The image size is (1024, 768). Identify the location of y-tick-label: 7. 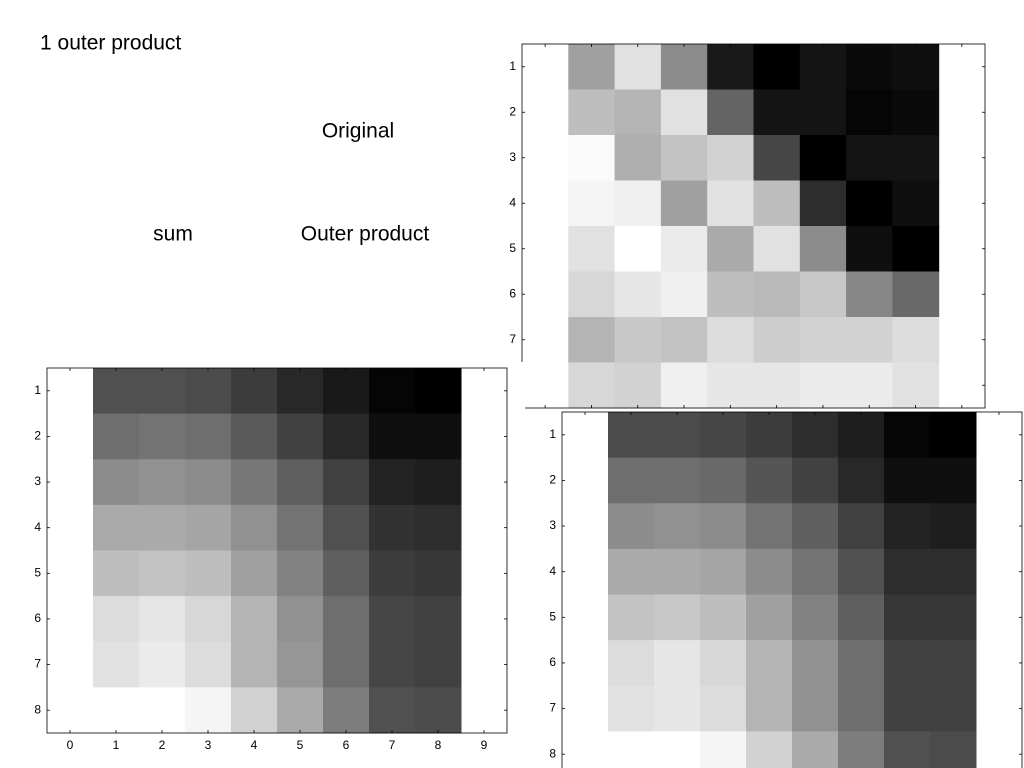
(512, 339).